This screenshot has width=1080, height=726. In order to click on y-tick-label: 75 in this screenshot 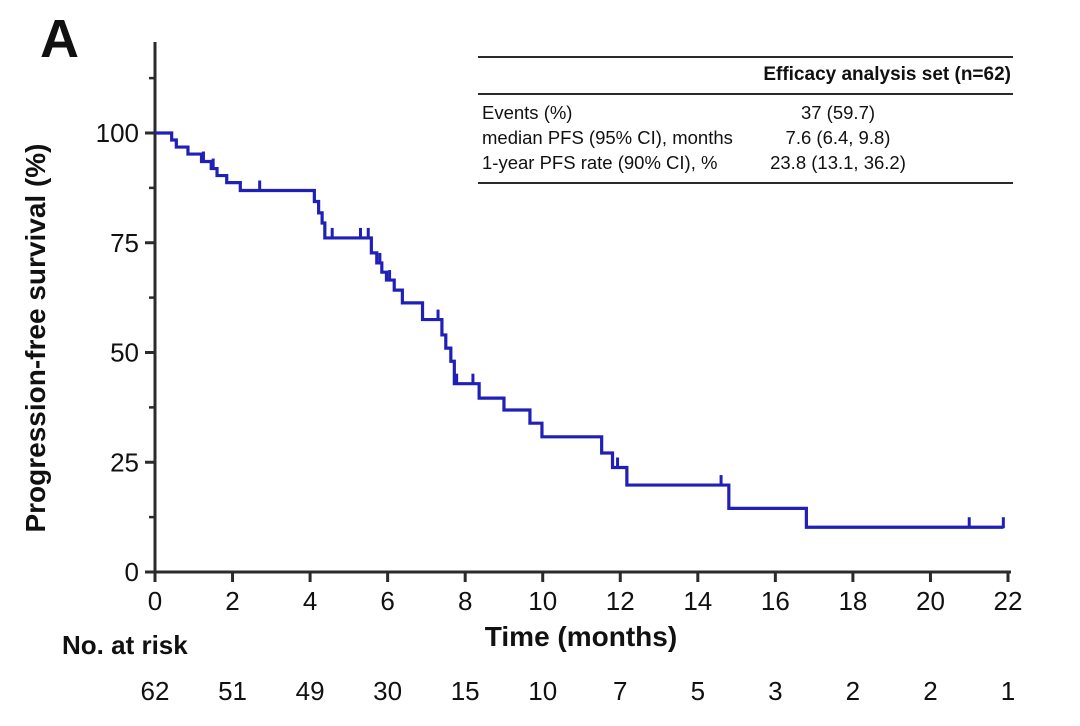, I will do `click(124, 243)`.